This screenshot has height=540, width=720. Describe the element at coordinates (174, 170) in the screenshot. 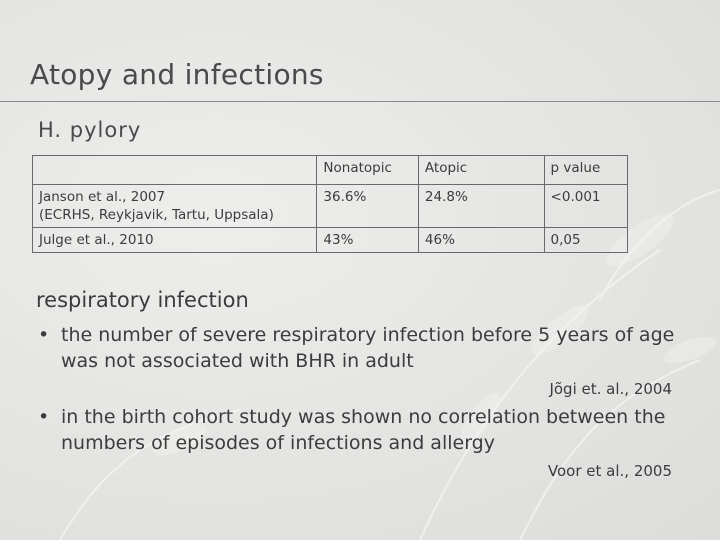

I see `table-header-cell` at that location.